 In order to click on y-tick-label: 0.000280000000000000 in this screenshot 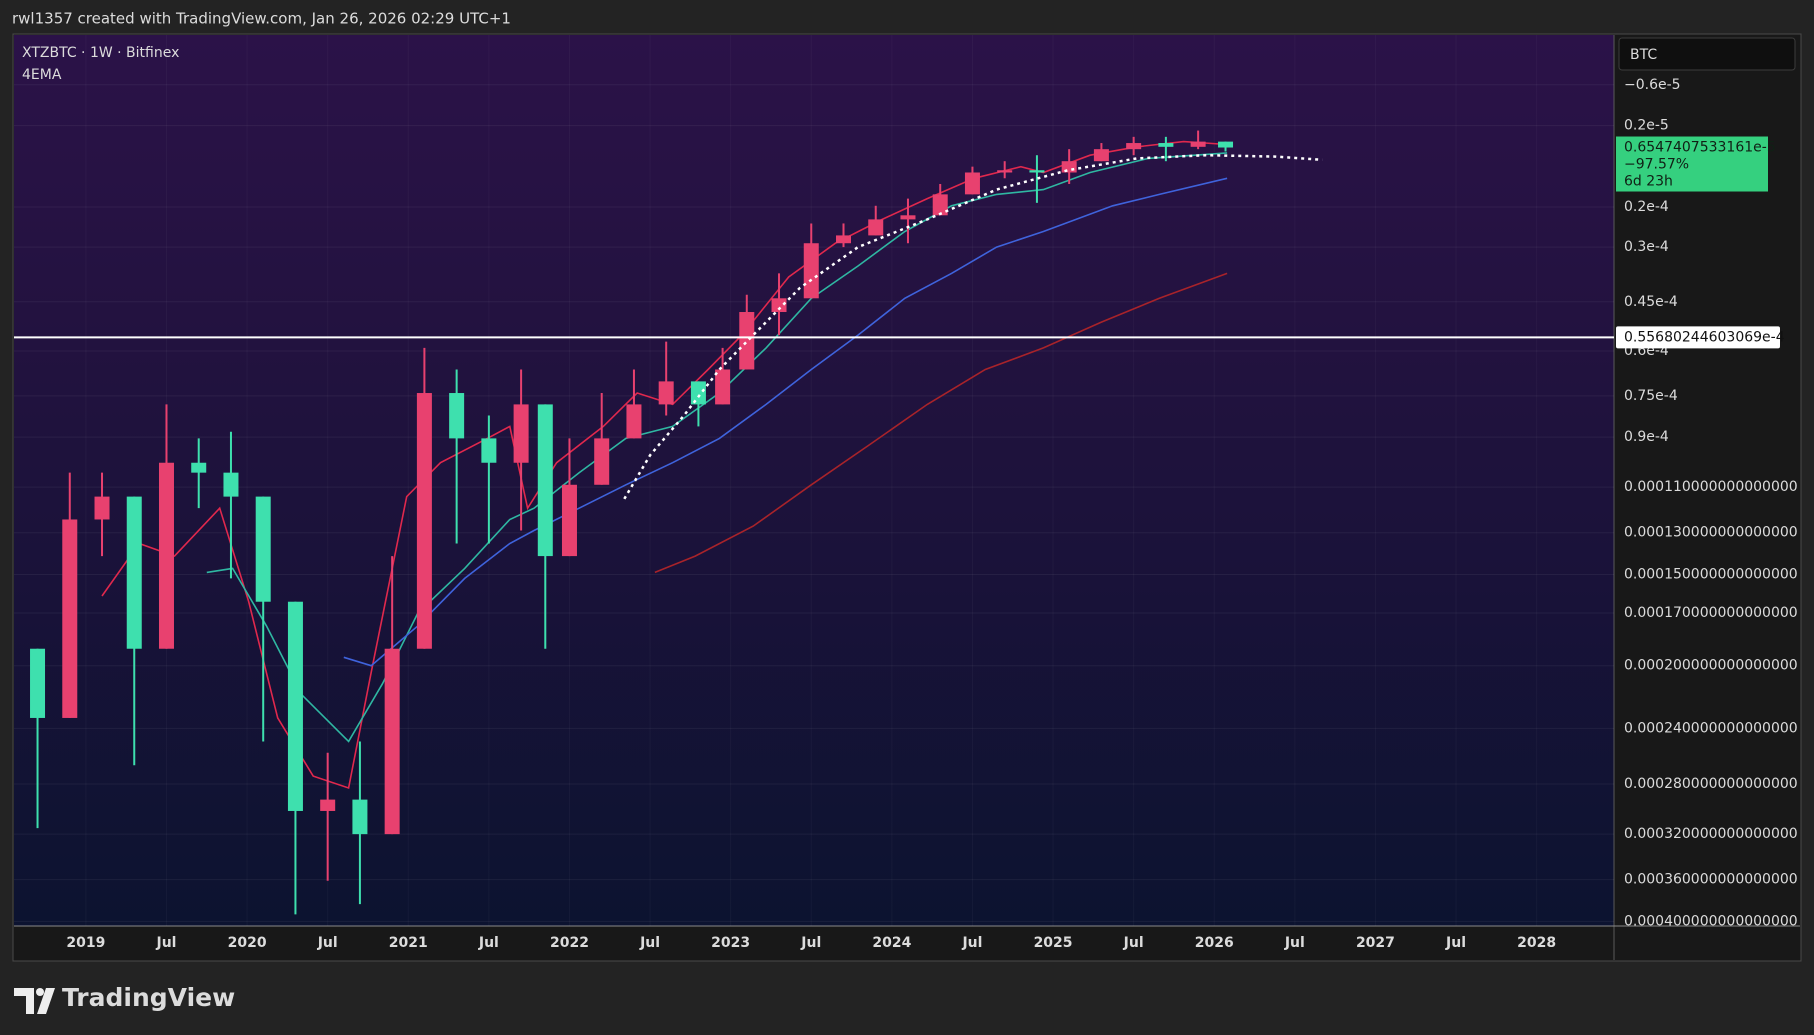, I will do `click(1711, 784)`.